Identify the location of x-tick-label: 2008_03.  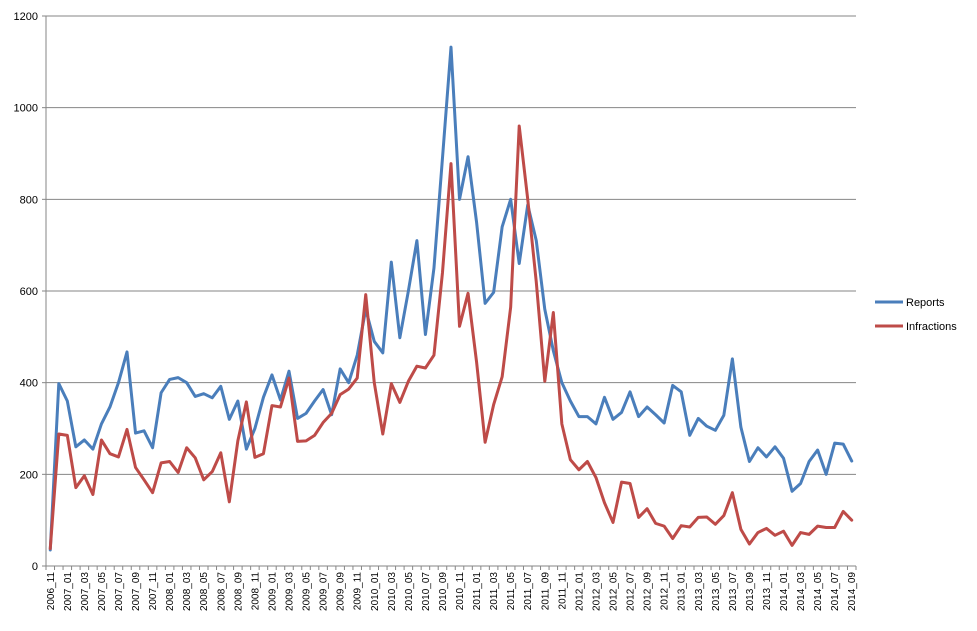
(187, 591).